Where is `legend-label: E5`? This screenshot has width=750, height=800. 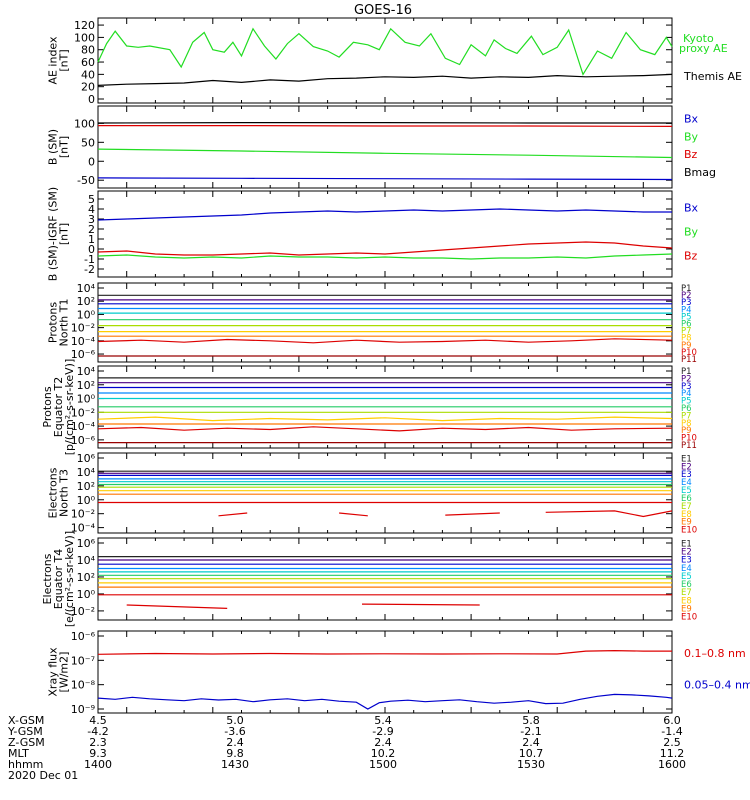
legend-label: E5 is located at coordinates (686, 577).